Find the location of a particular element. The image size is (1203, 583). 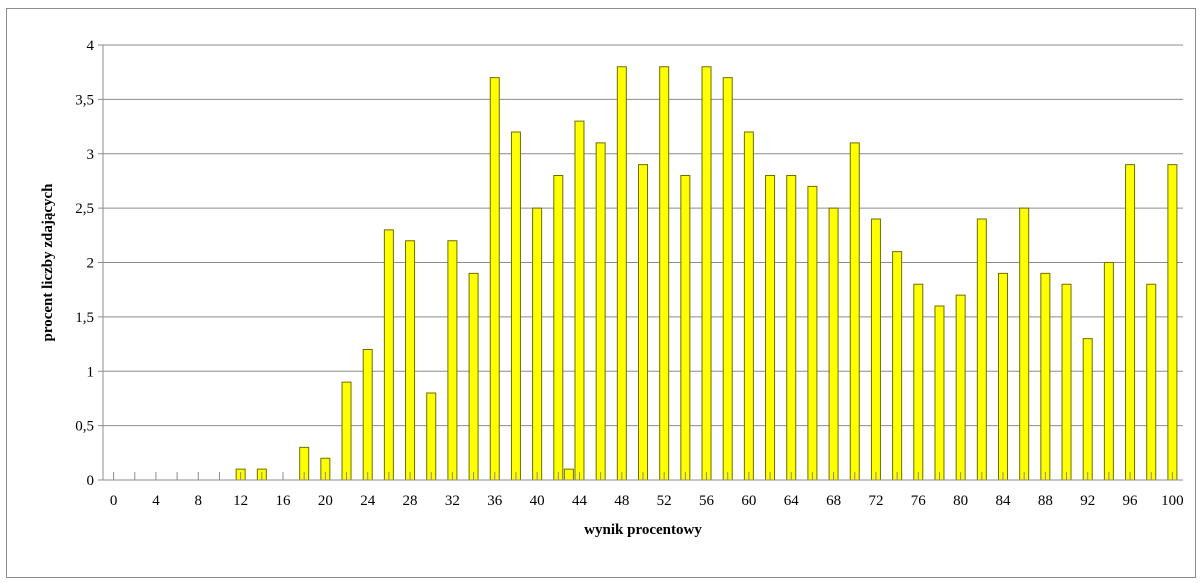

x-tick-label: 28 is located at coordinates (410, 501).